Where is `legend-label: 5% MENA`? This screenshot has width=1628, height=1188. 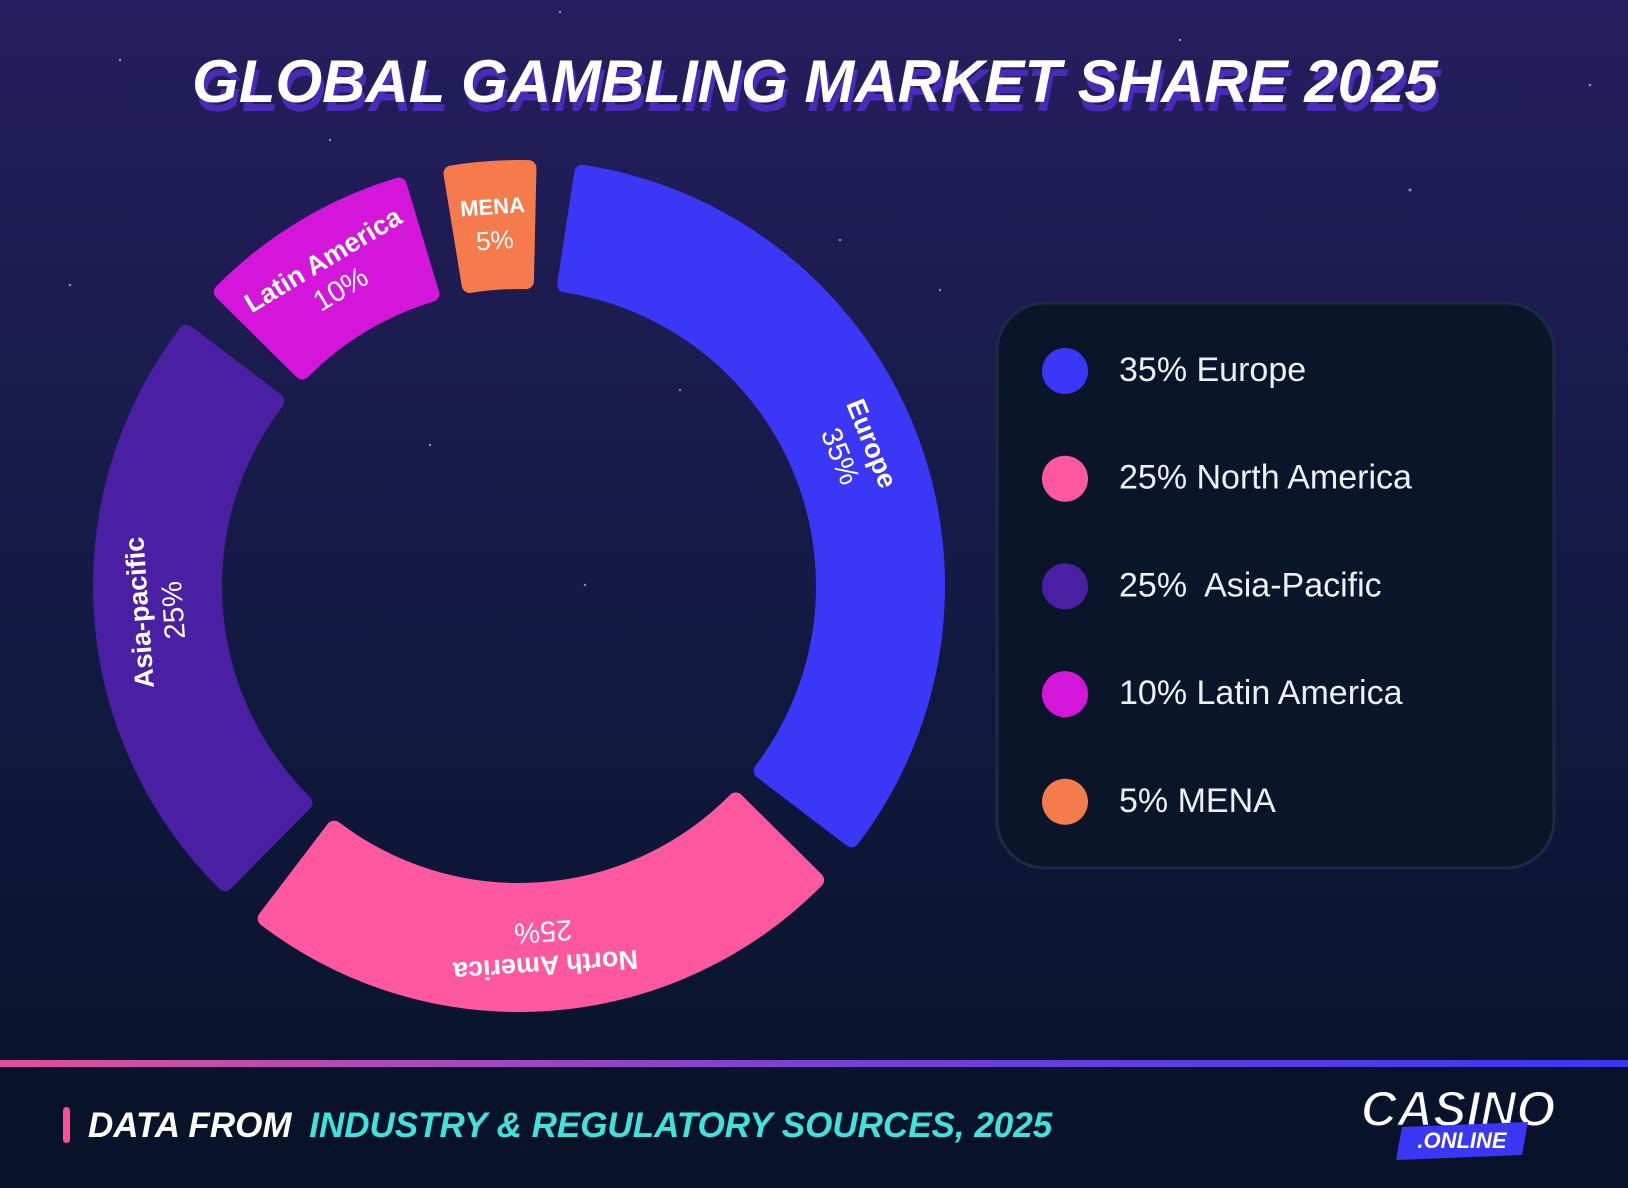
legend-label: 5% MENA is located at coordinates (1197, 801).